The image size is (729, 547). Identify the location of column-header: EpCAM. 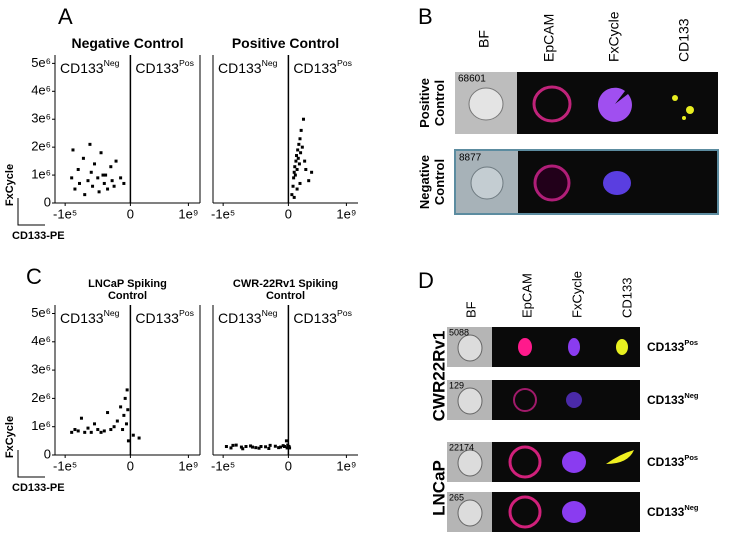
(526, 295).